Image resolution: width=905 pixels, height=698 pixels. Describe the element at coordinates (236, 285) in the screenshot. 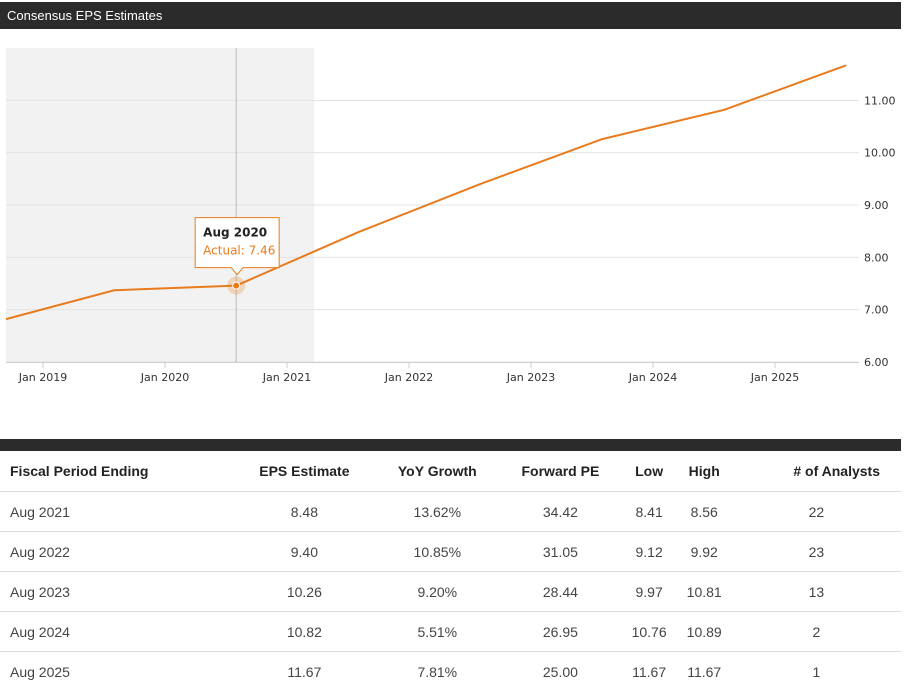

I see `data-point-marker` at that location.